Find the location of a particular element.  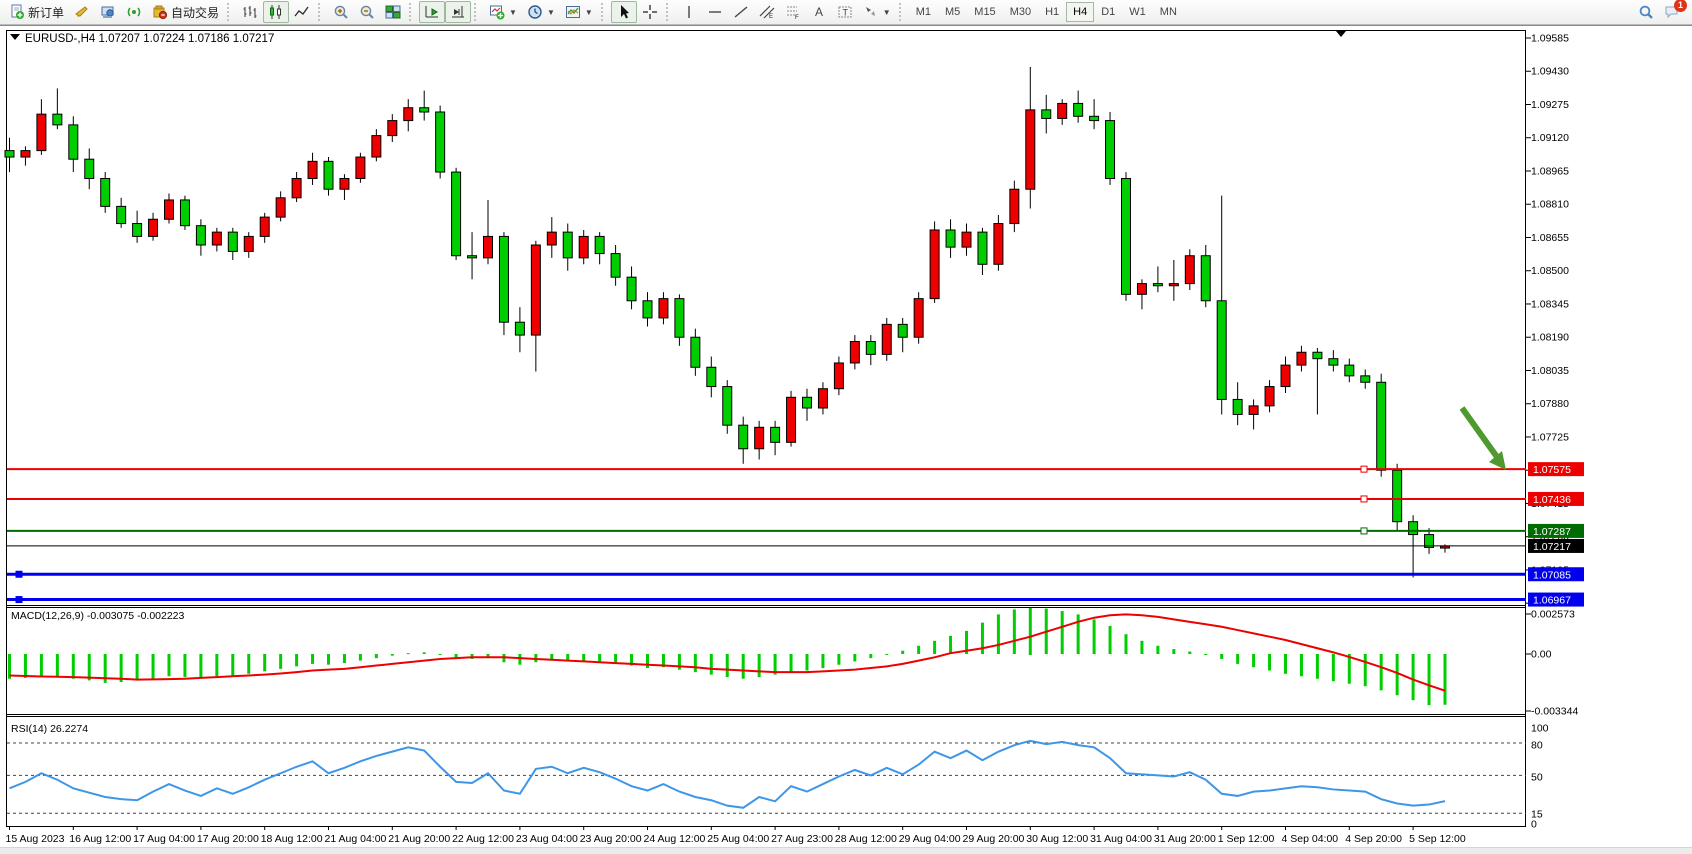

timeframe-M15-button: M15 is located at coordinates (985, 12).